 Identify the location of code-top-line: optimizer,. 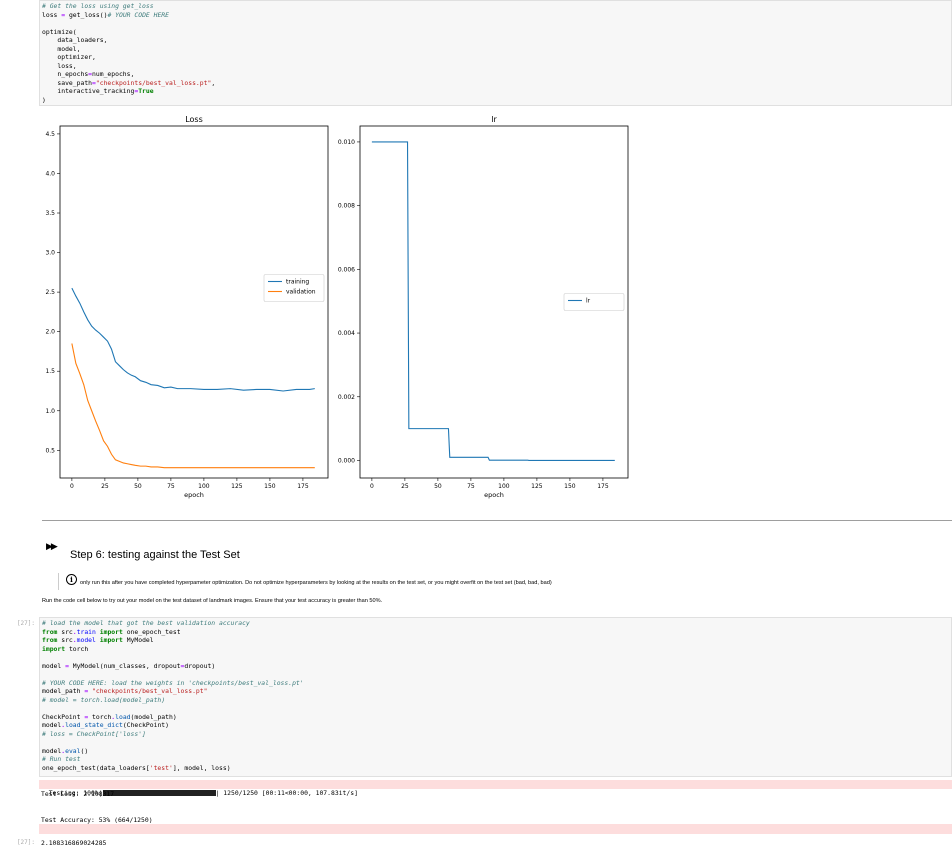
(69, 57).